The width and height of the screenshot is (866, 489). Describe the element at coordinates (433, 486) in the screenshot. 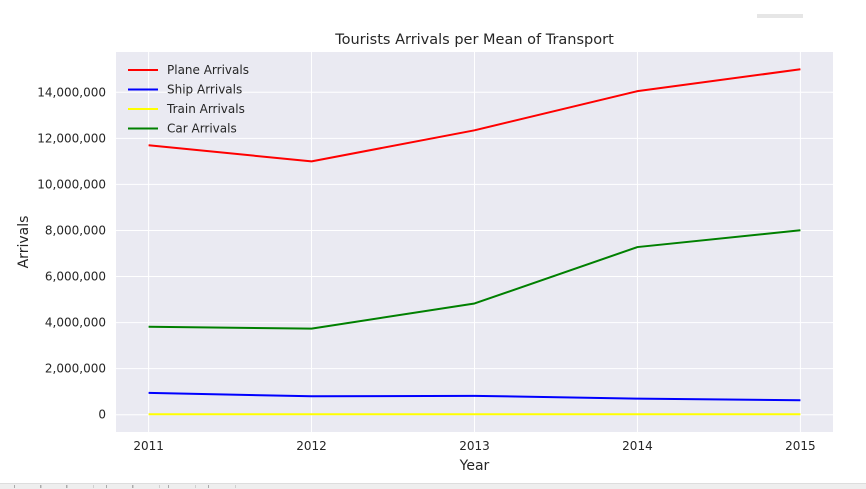

I see `toolbar-strip` at that location.